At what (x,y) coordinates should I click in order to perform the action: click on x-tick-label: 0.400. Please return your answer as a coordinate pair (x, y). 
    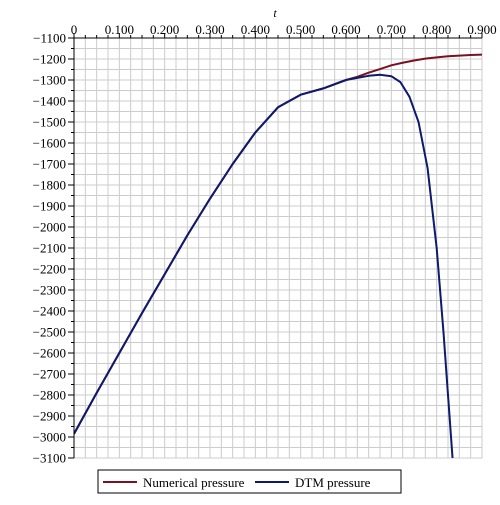
    Looking at the image, I should click on (255, 29).